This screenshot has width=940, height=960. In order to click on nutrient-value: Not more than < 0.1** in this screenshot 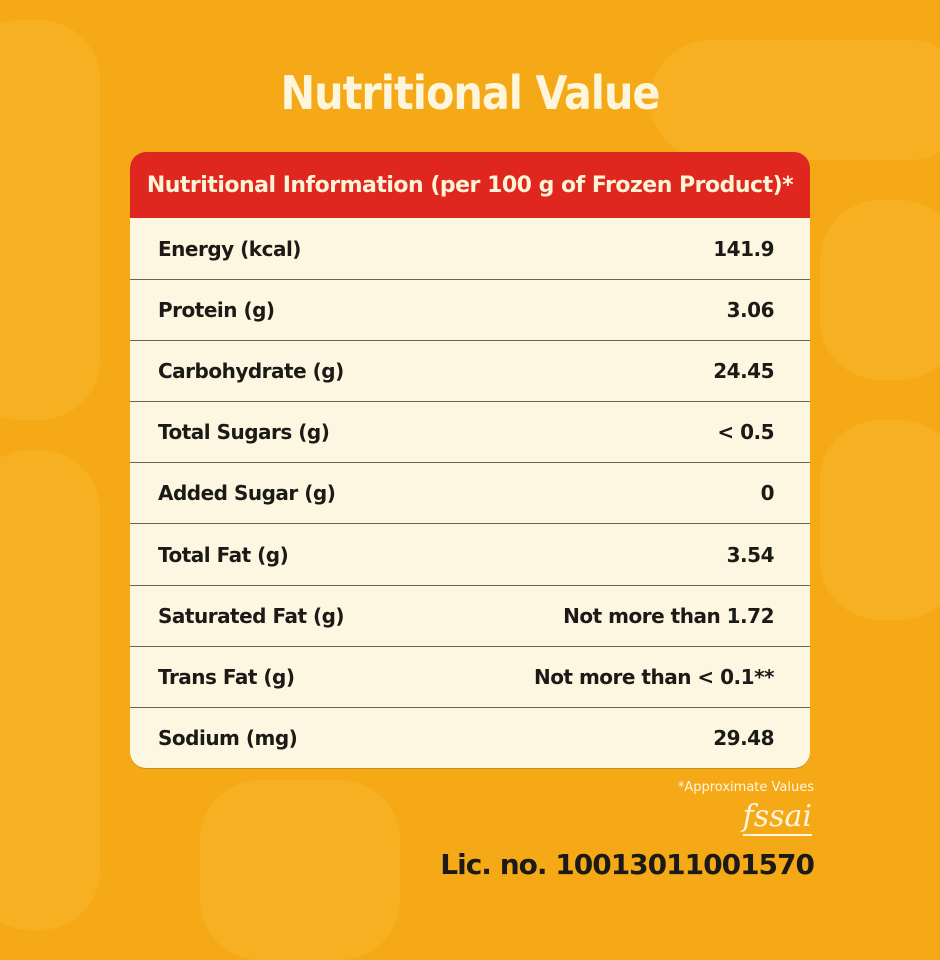, I will do `click(654, 676)`.